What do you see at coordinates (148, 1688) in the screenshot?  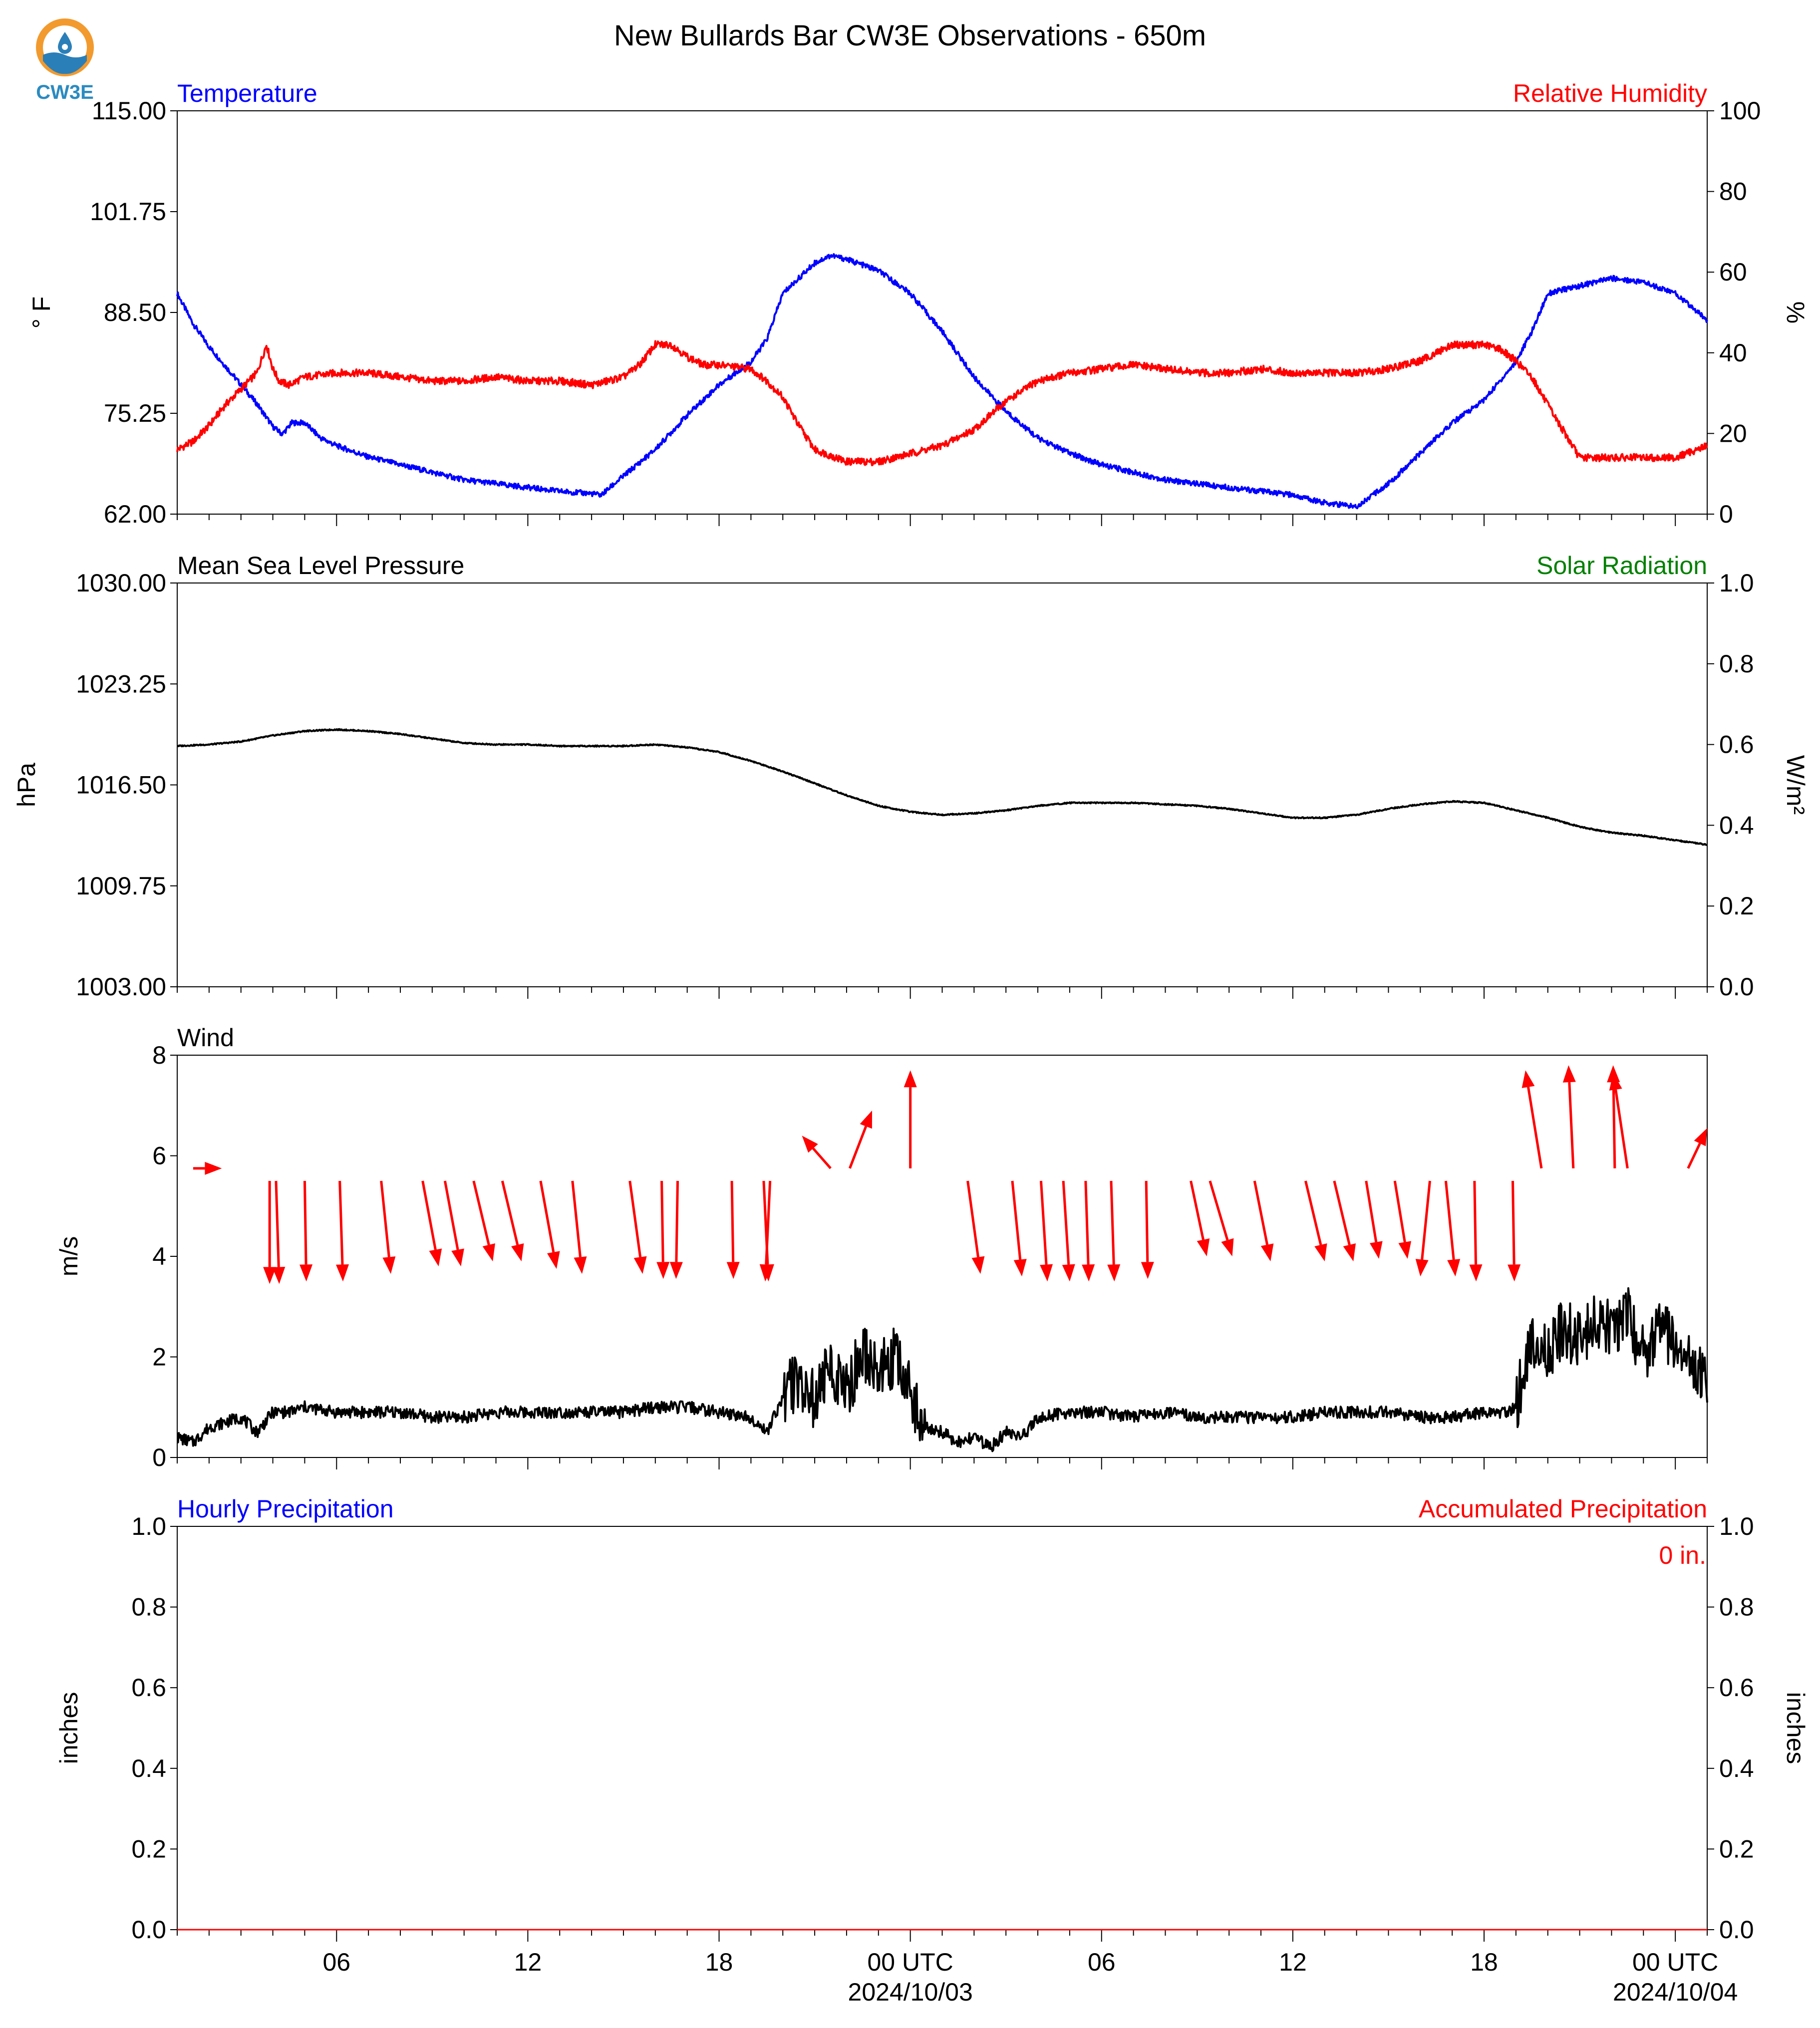 I see `y-tick-label-left: 0.6` at bounding box center [148, 1688].